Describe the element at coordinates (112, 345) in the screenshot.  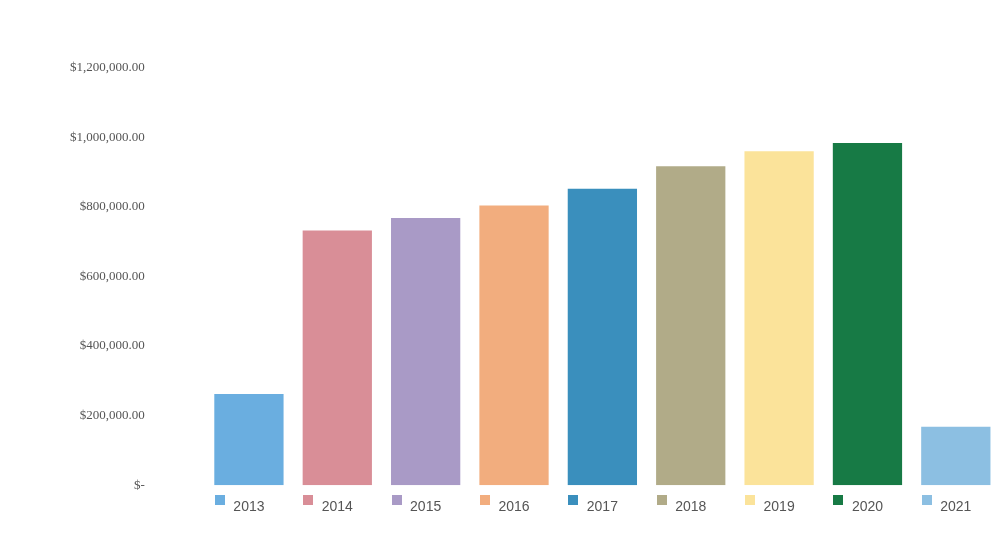
I see `y-tick-label: $400,000.00` at that location.